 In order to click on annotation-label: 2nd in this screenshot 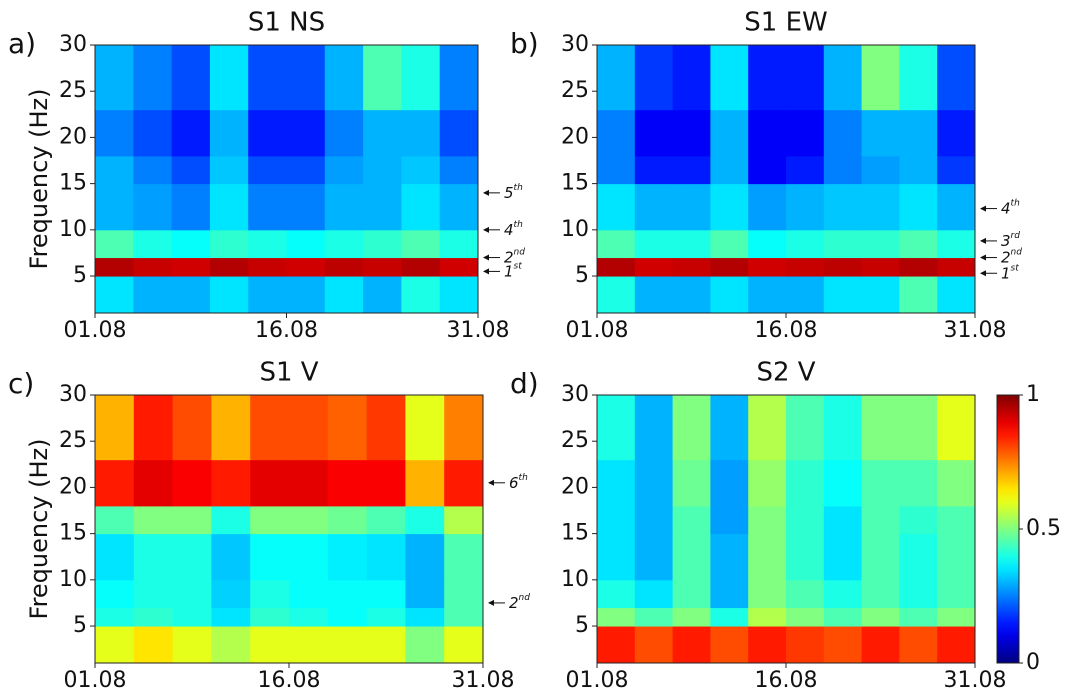, I will do `click(519, 601)`.